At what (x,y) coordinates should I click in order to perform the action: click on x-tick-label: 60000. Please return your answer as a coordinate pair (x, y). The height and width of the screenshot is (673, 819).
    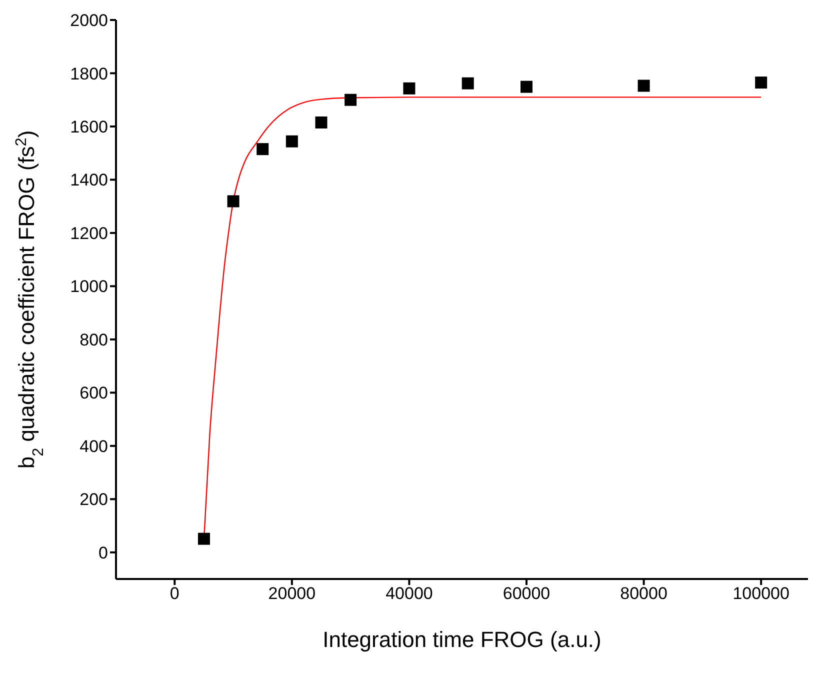
    Looking at the image, I should click on (526, 594).